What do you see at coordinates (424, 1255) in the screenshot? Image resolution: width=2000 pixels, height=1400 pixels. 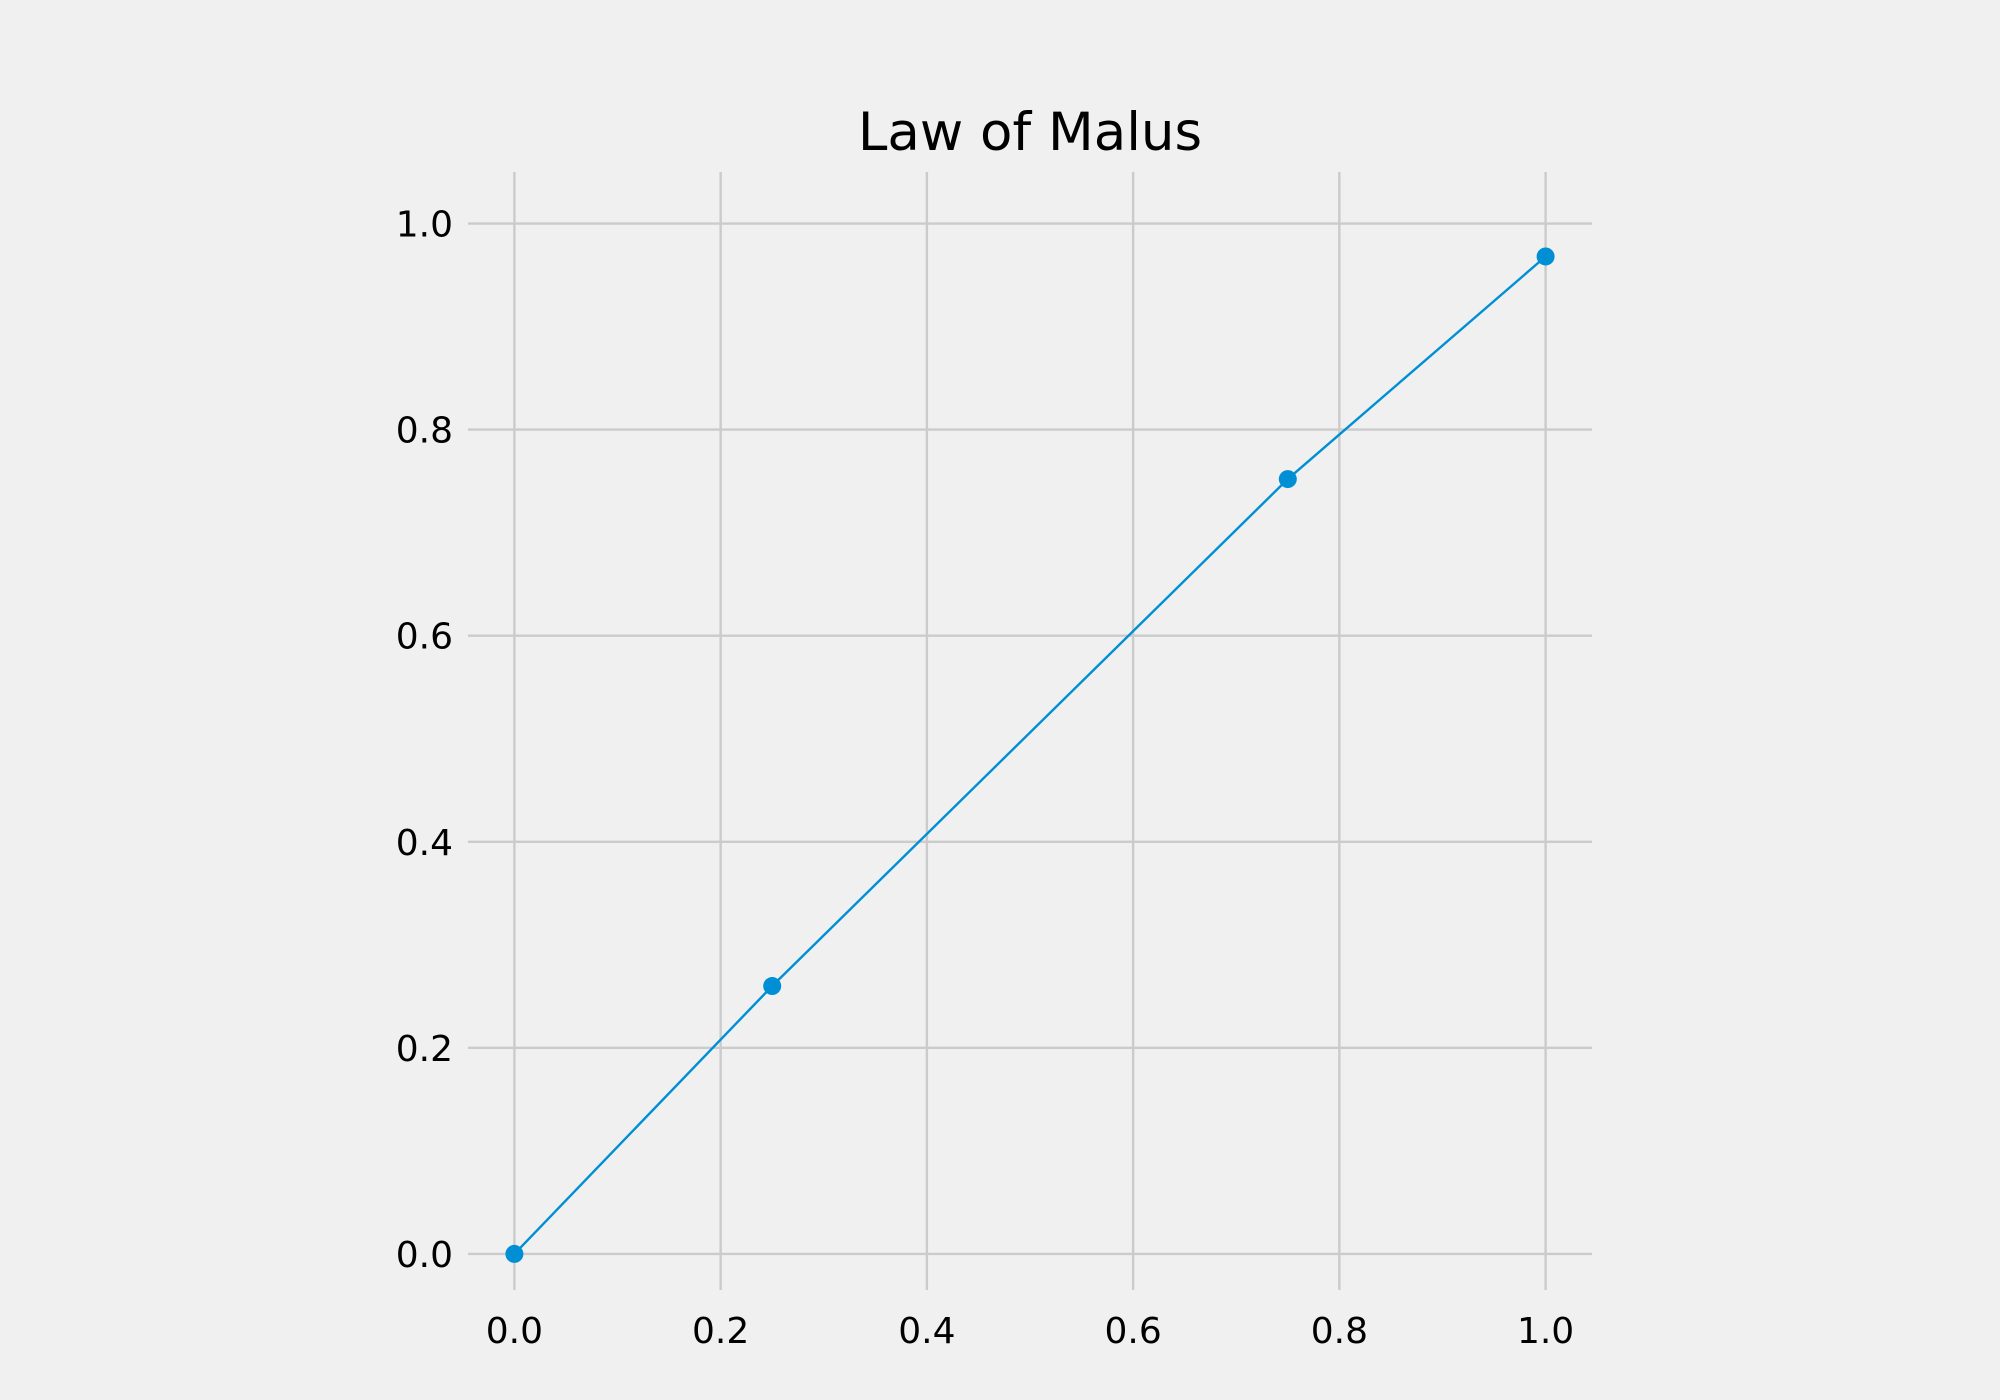 I see `y-tick-label: 0.0` at bounding box center [424, 1255].